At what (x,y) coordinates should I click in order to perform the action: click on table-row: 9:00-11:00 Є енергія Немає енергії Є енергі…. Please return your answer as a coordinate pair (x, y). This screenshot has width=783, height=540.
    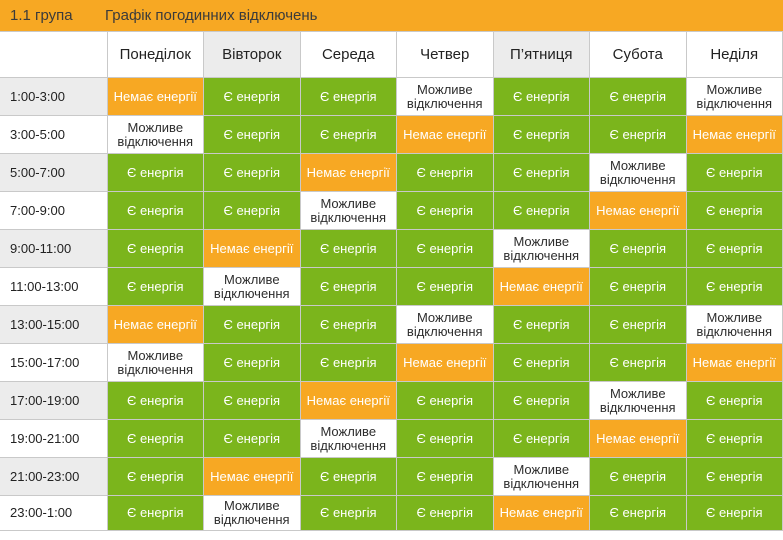
    Looking at the image, I should click on (391, 248).